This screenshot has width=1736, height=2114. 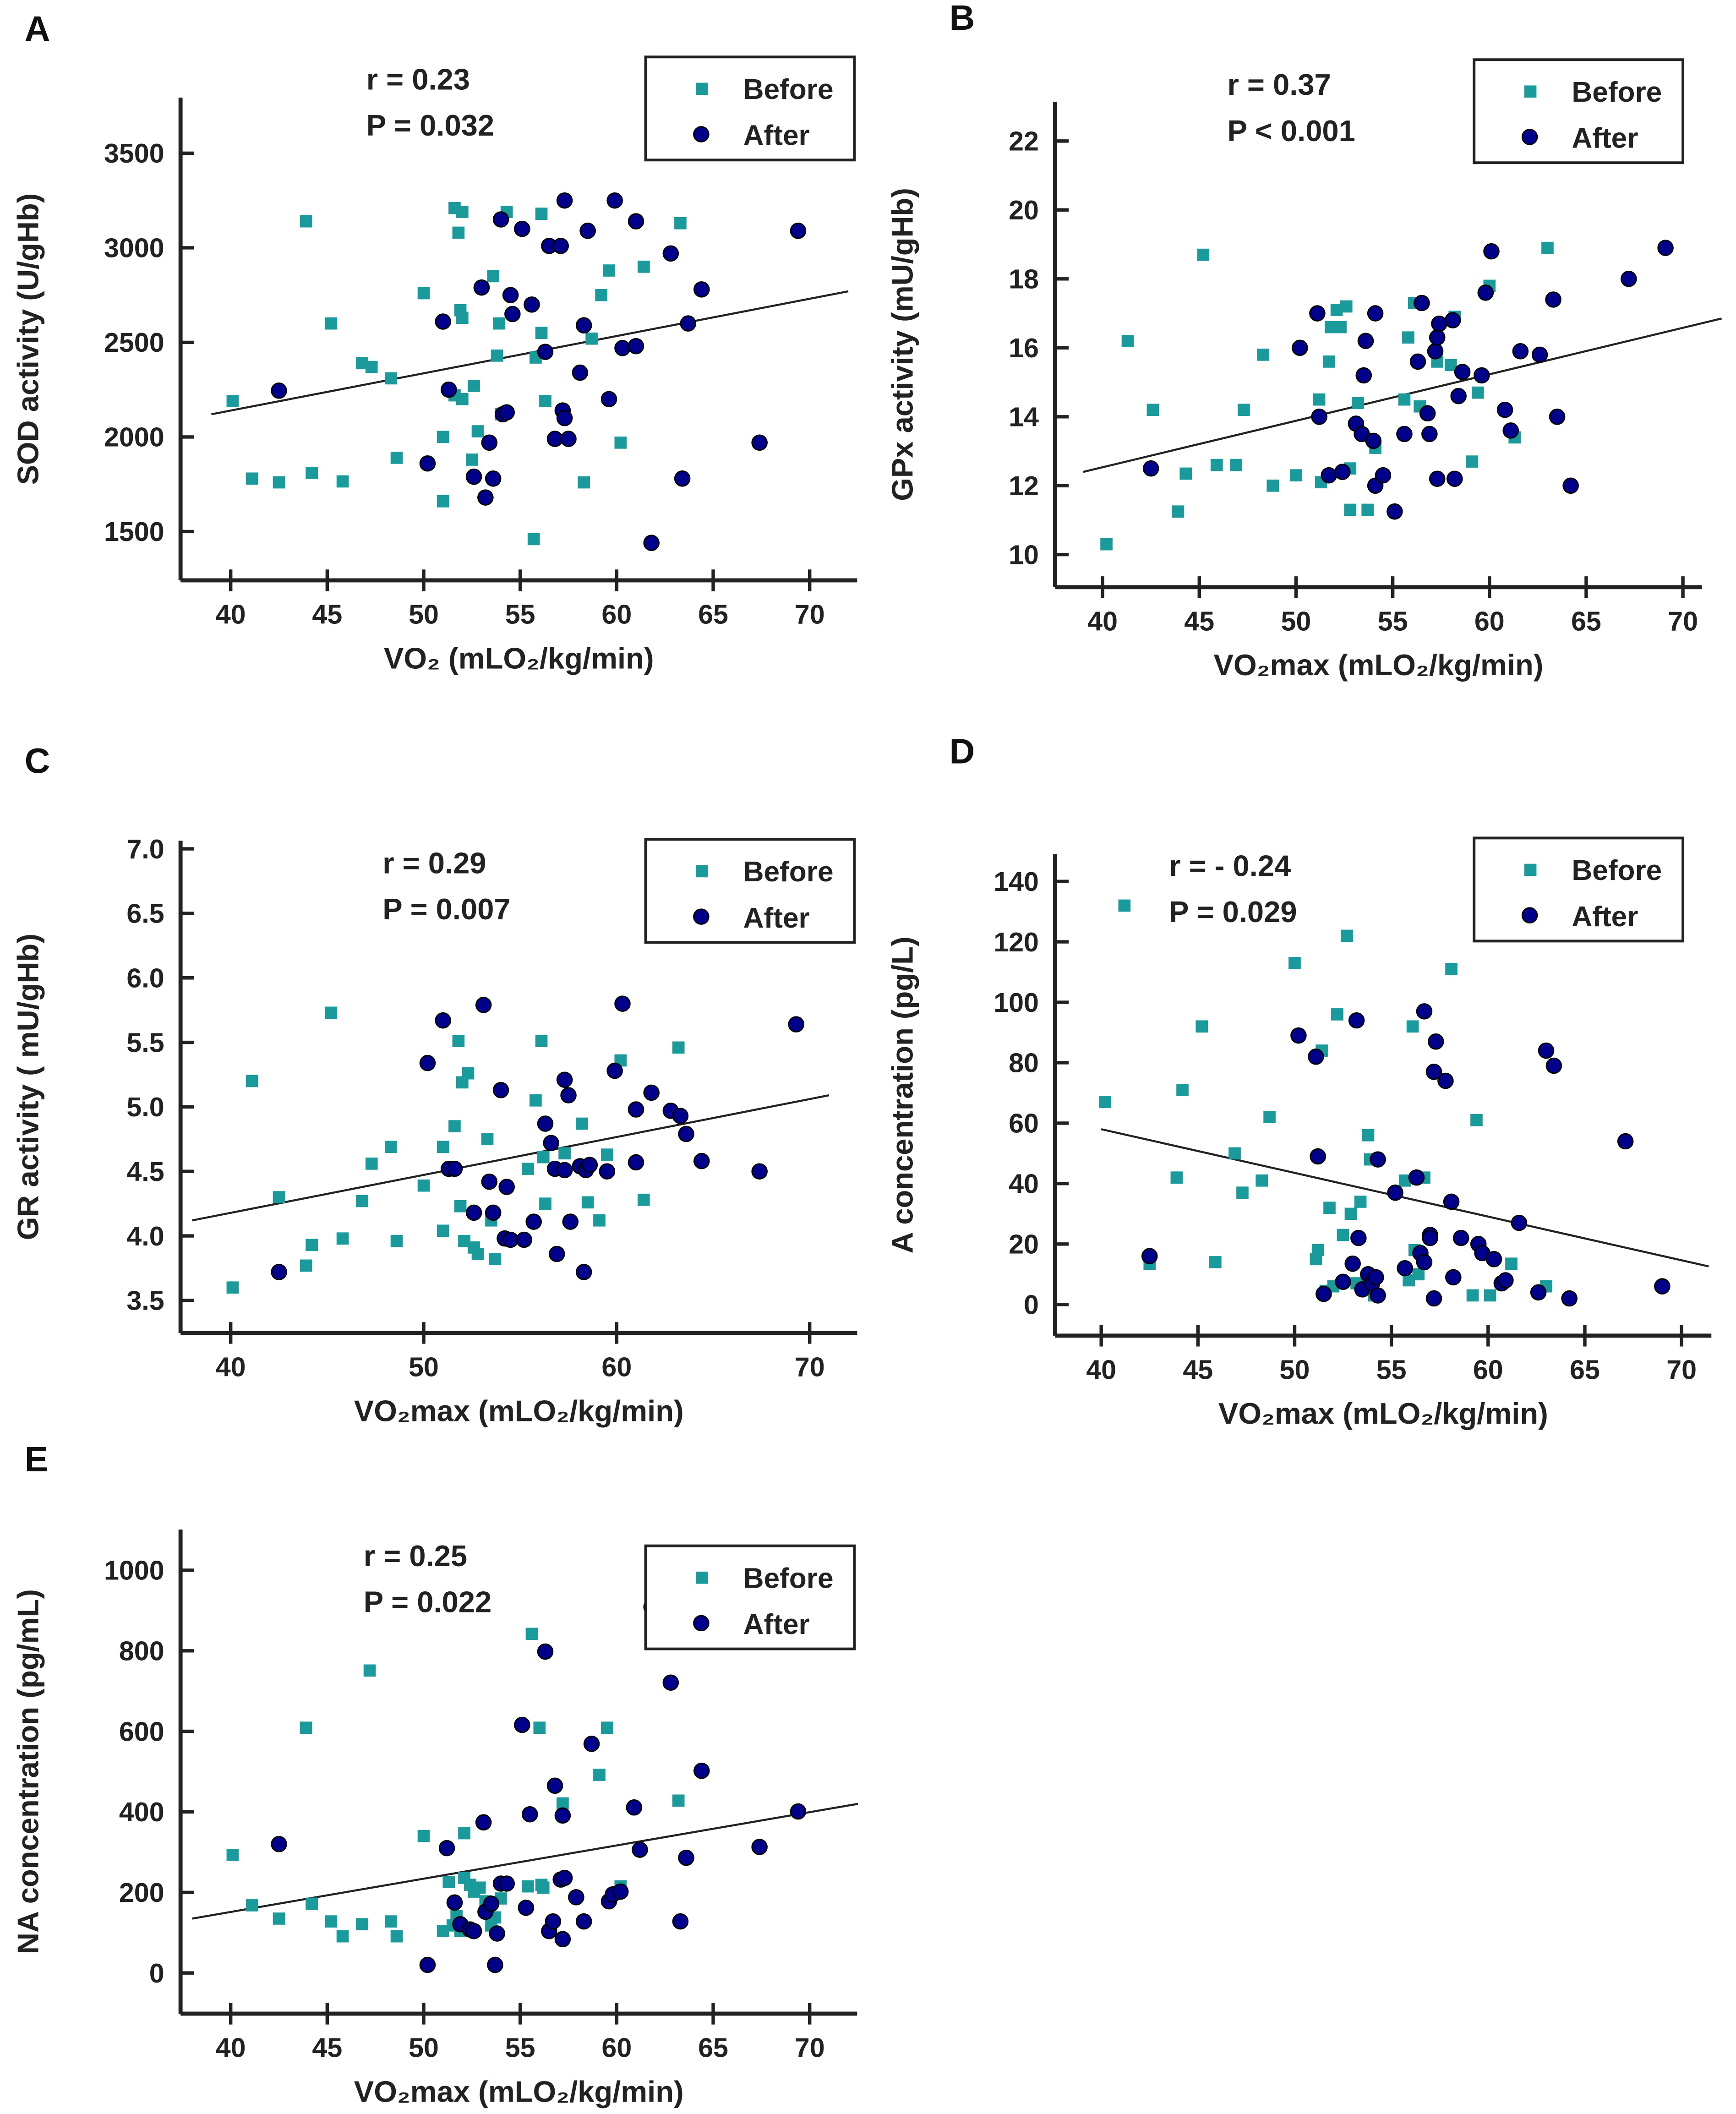 I want to click on x-tick-label: 50, so click(x=424, y=1367).